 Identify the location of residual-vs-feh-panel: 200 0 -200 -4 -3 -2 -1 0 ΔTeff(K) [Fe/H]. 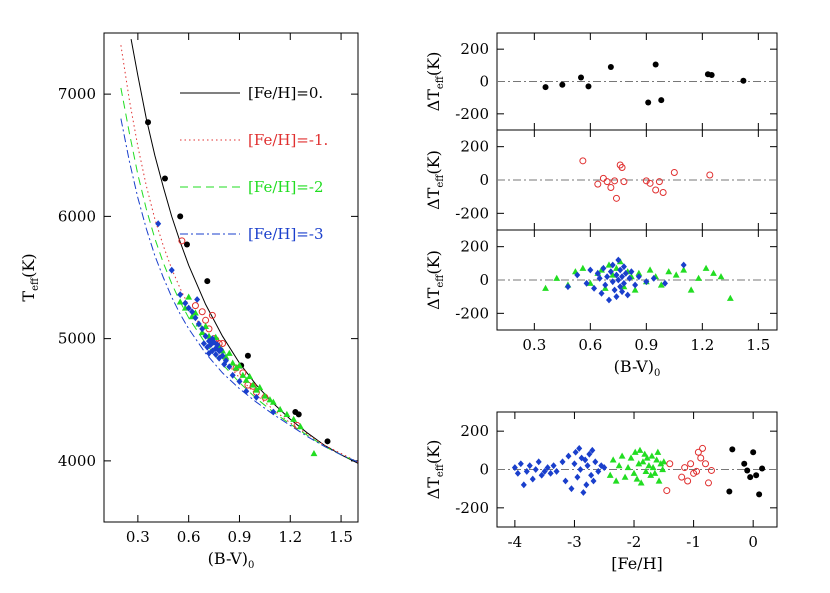
(601, 492).